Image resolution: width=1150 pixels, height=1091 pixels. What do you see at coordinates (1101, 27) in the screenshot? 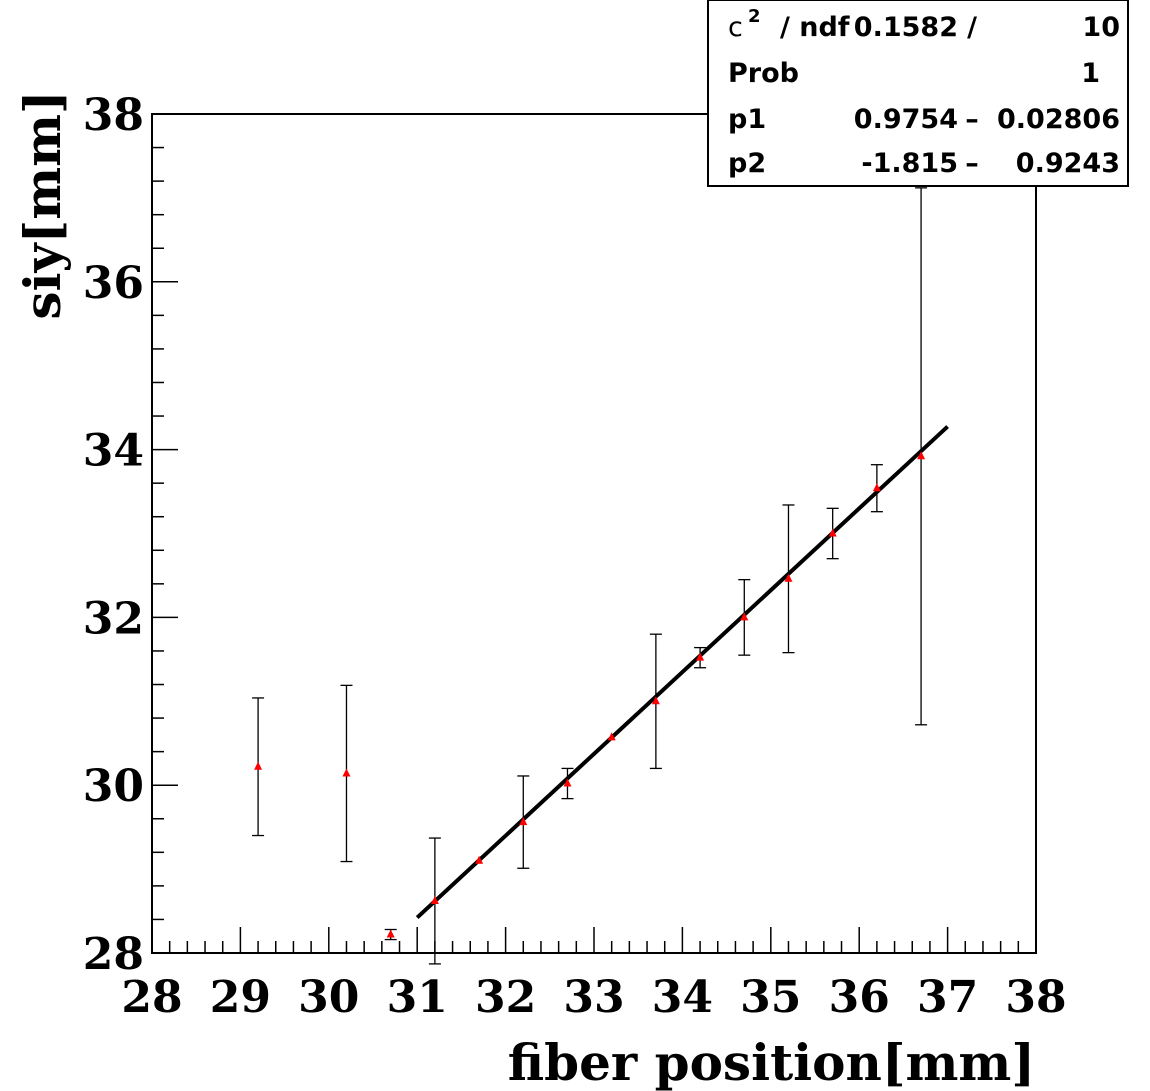
I see `stats-error: 10` at bounding box center [1101, 27].